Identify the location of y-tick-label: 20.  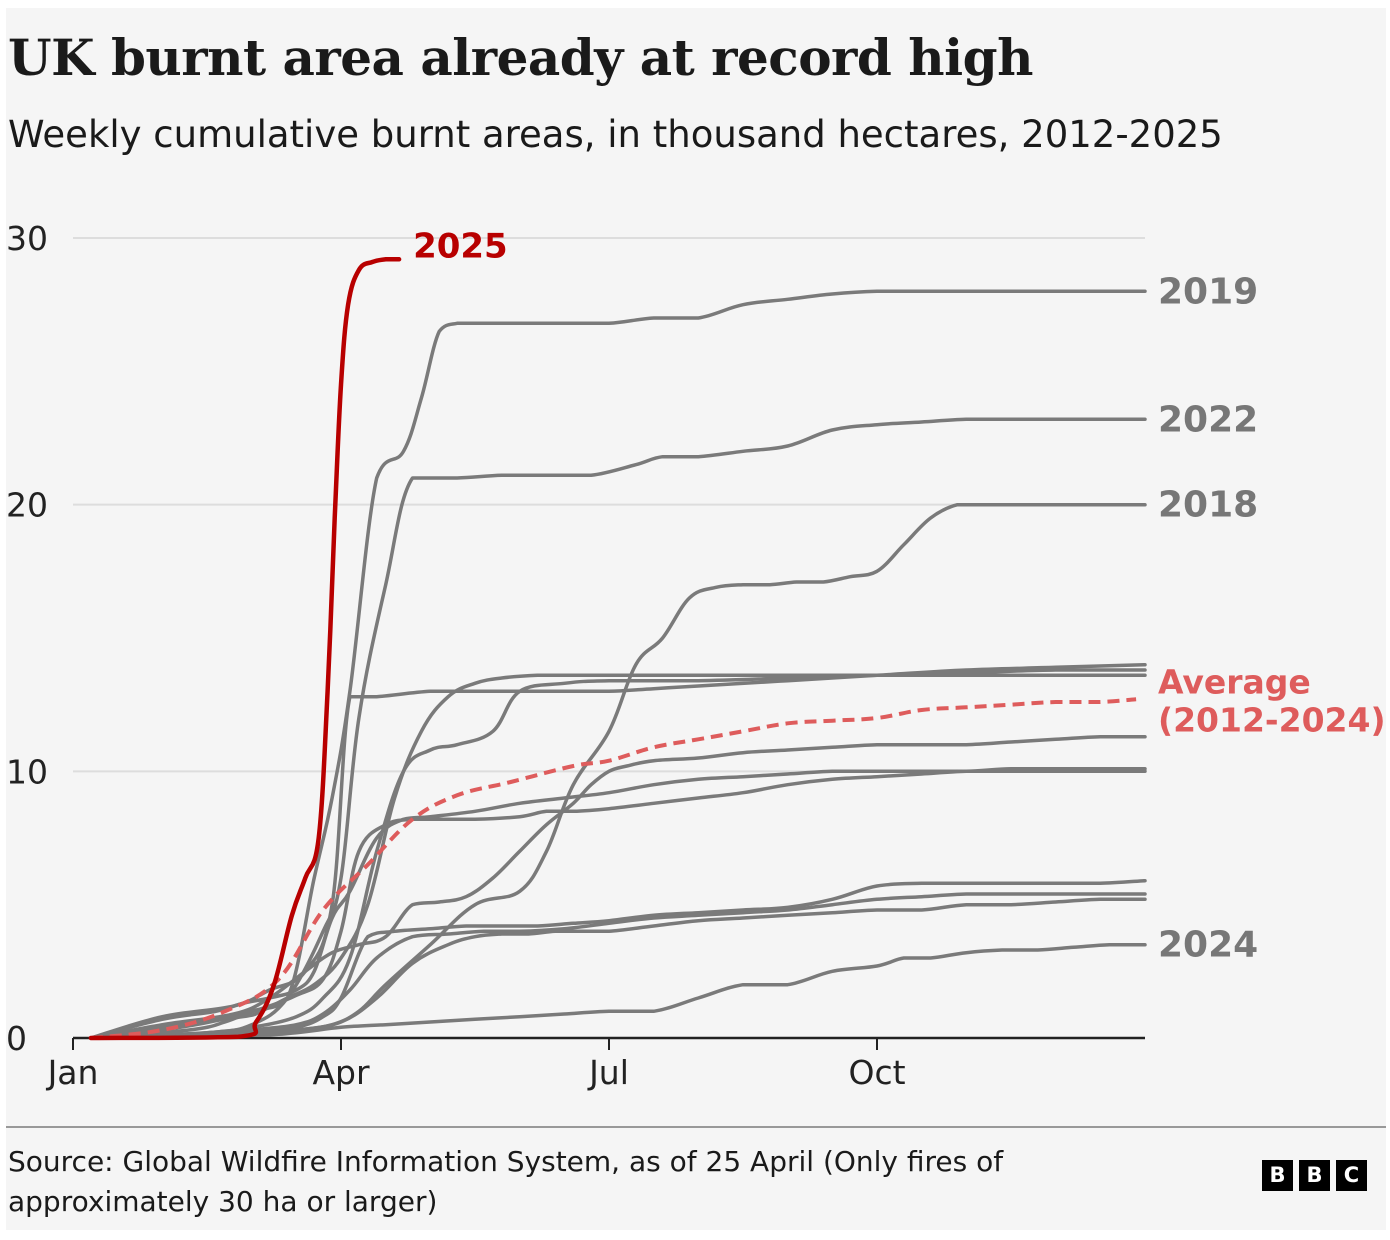
(27, 505).